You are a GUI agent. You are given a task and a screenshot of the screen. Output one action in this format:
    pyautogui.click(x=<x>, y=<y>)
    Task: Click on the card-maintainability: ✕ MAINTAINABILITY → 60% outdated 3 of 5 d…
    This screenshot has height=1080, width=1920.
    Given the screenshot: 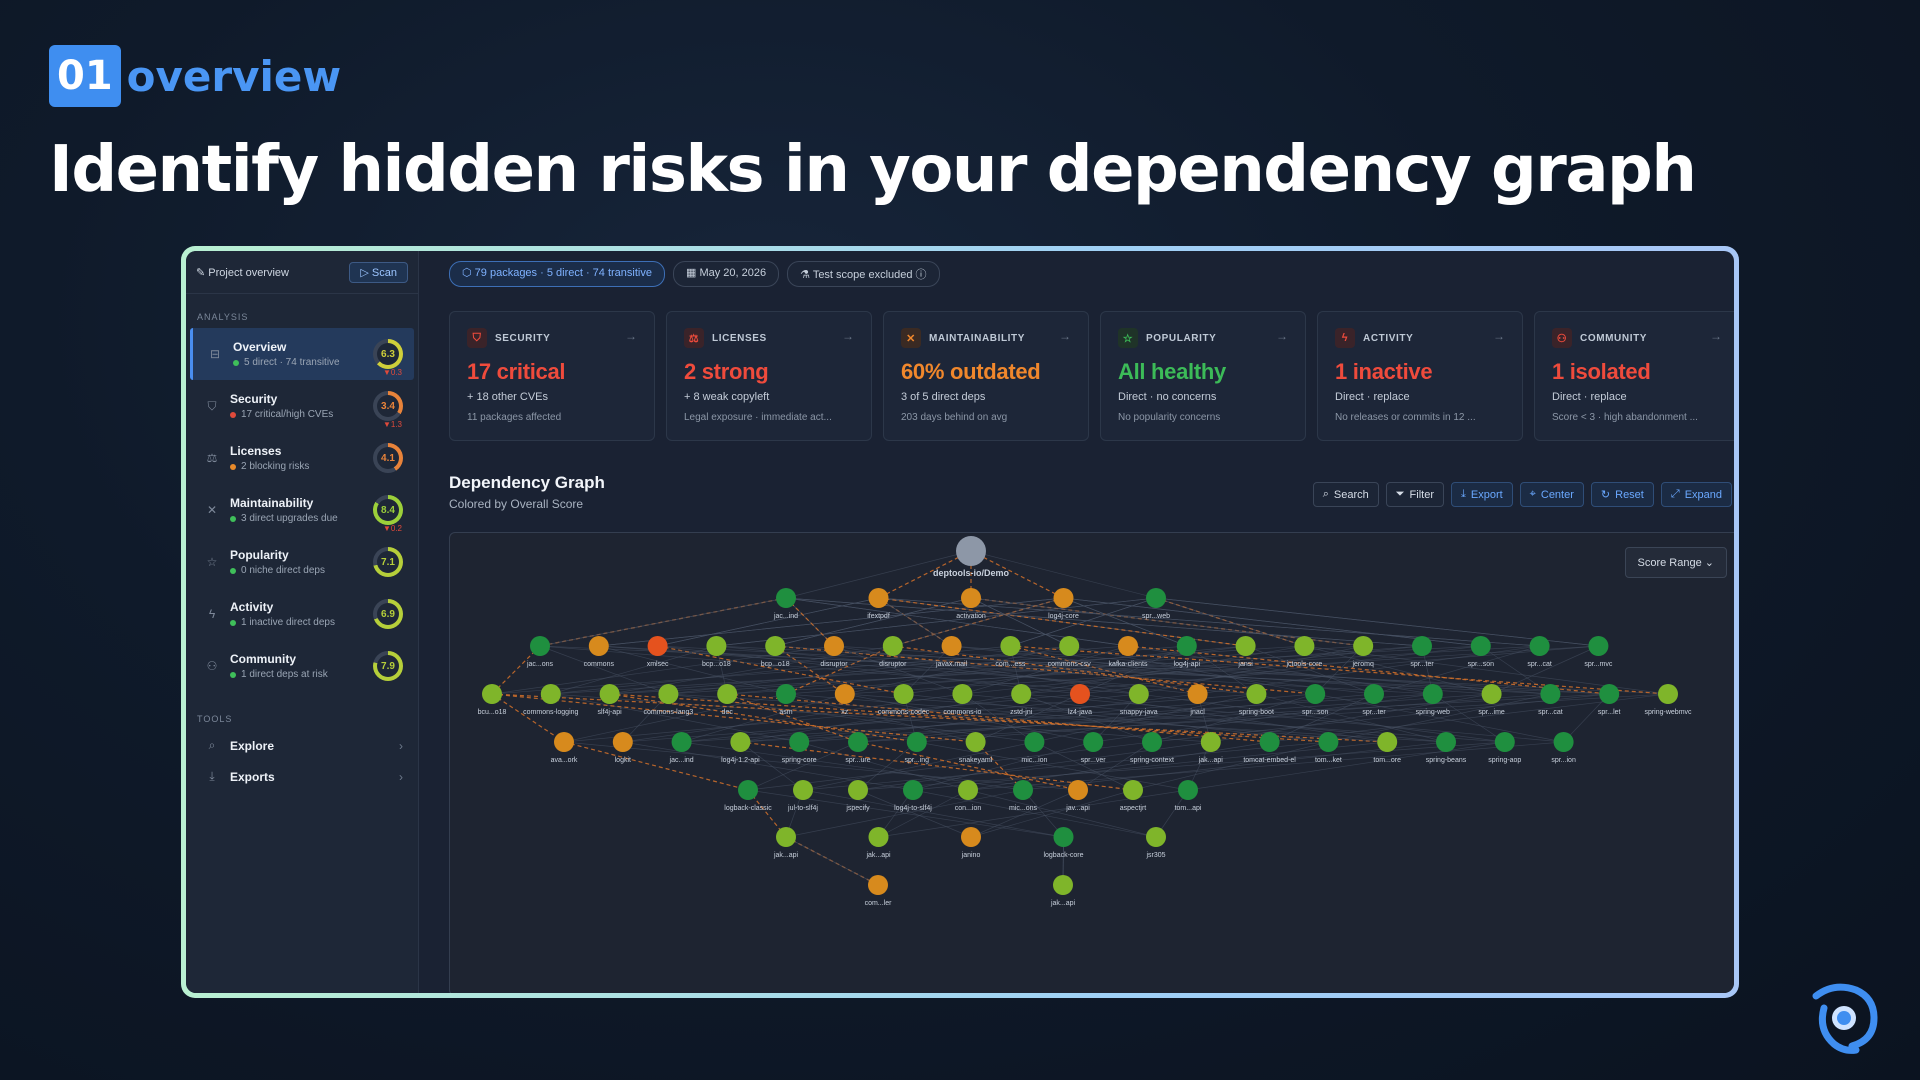 What is the action you would take?
    pyautogui.click(x=986, y=376)
    